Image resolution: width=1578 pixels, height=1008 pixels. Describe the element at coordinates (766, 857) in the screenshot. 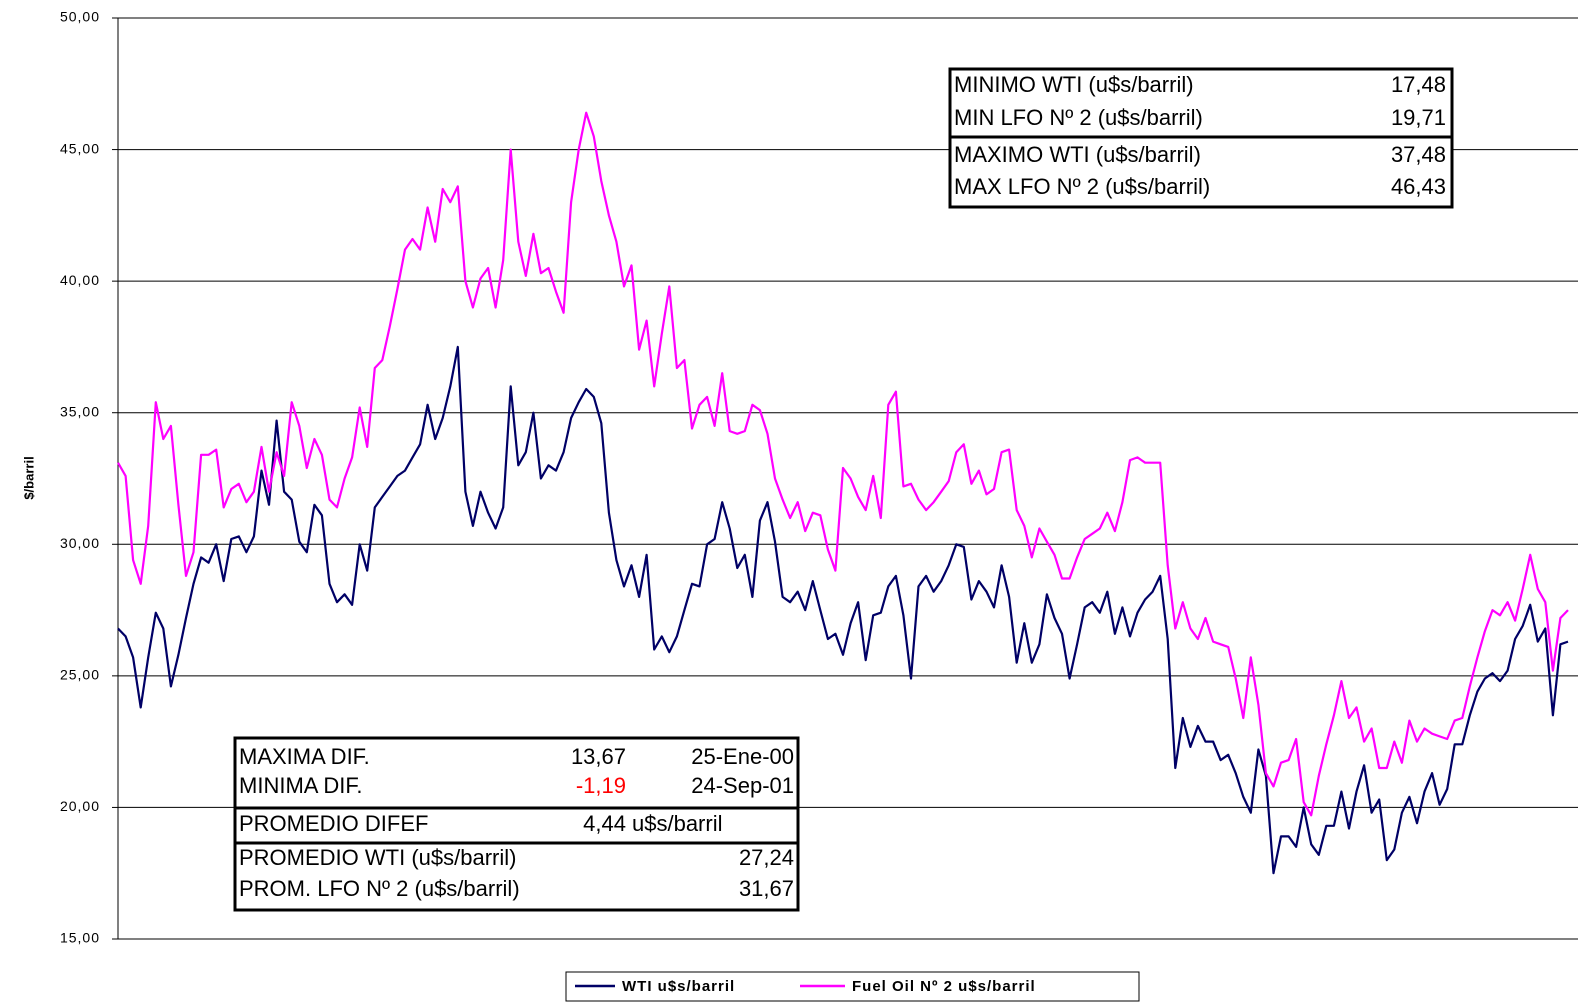

I see `ann-value: 27,24` at that location.